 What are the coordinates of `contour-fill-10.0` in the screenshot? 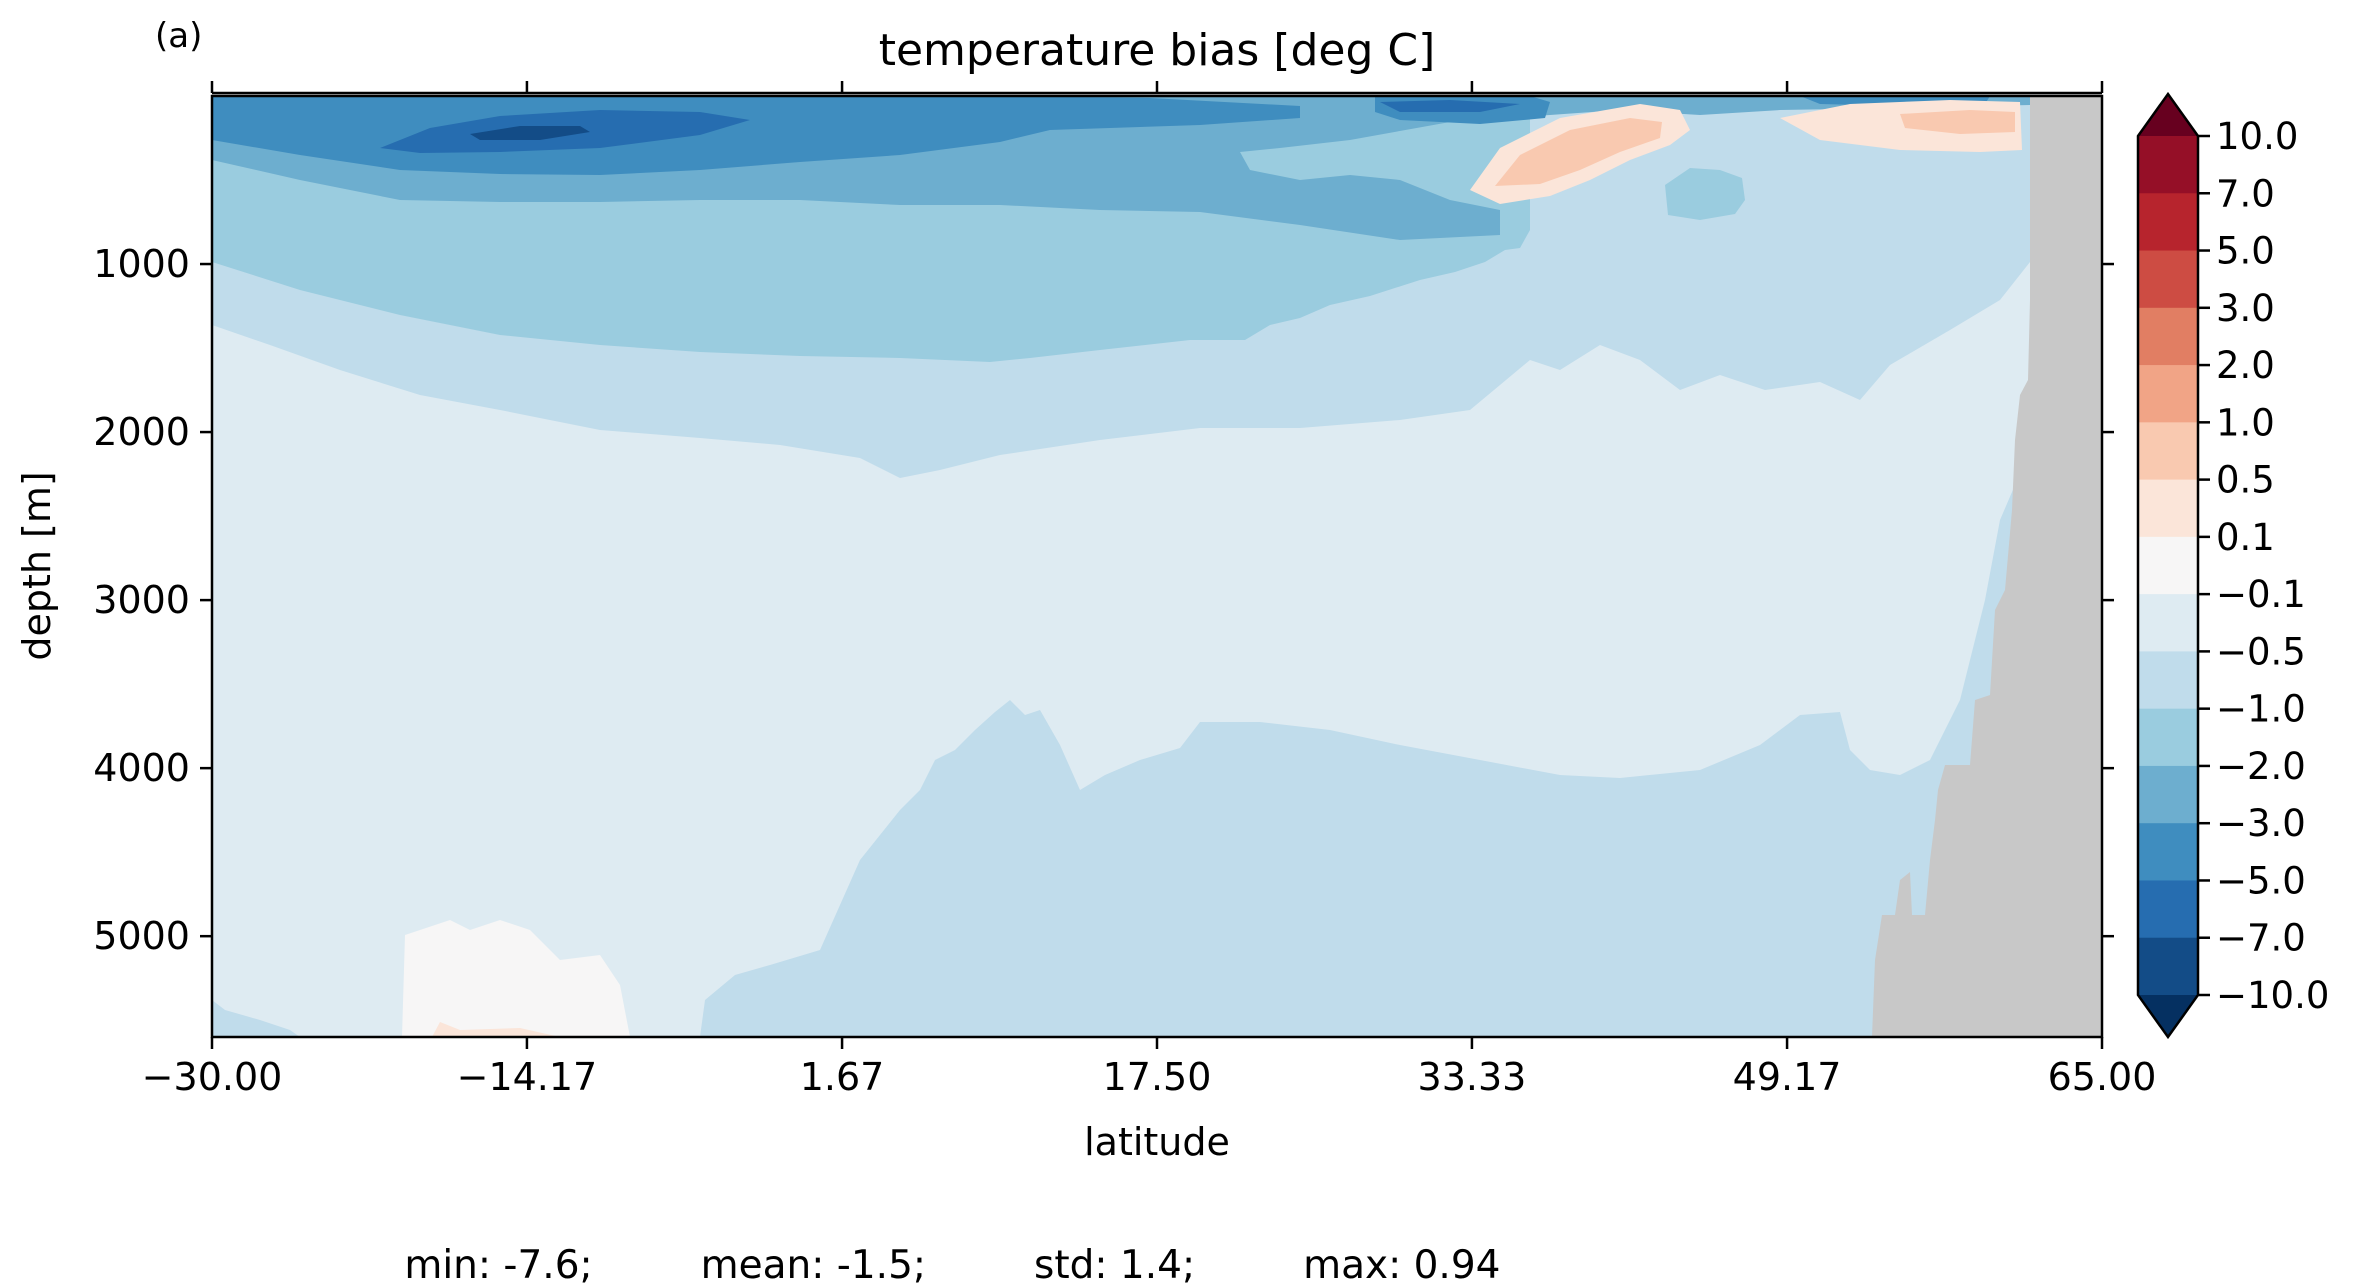 It's located at (530, 133).